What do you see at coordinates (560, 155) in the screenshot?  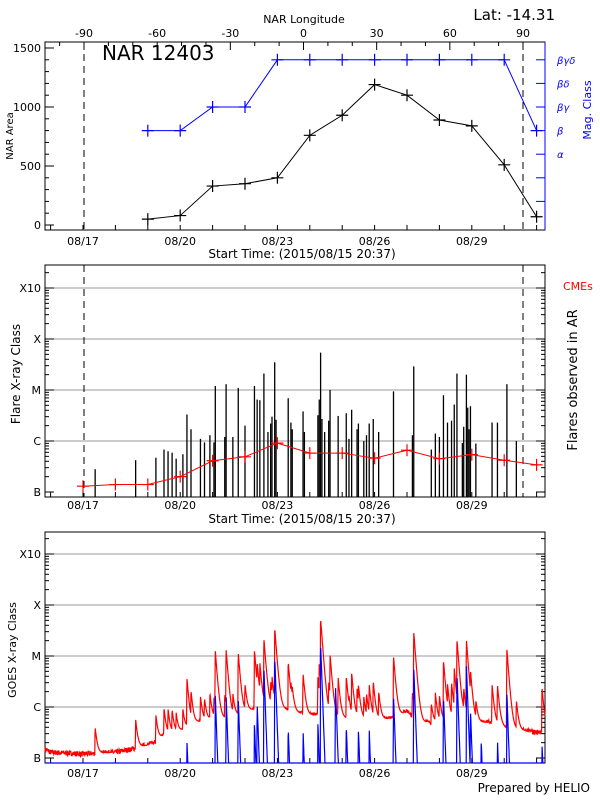 I see `mag-class-label: α` at bounding box center [560, 155].